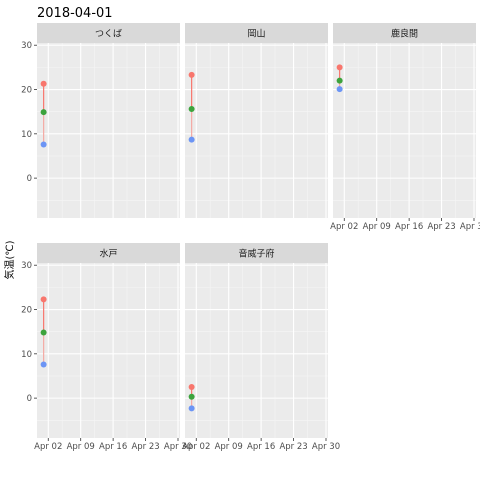  I want to click on facet-panel: 鹿良間 Apr 02 Apr 09 Apr 16 Apr 23 Apr 30, so click(405, 127).